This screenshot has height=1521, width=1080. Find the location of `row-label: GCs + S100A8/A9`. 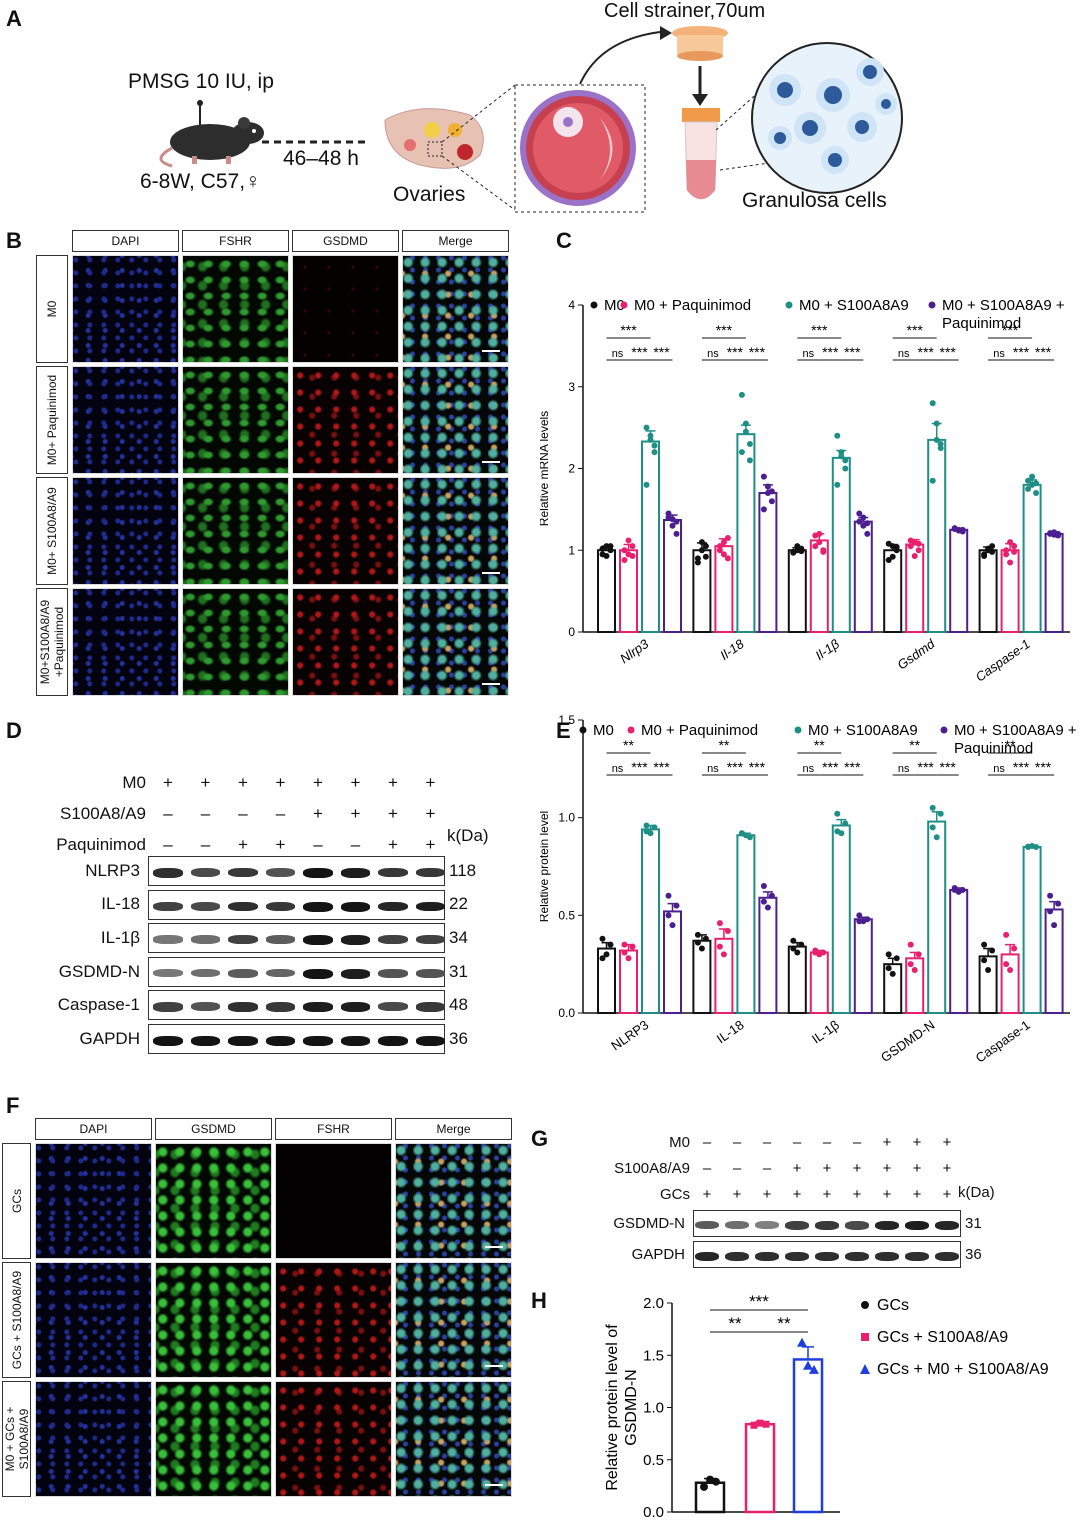

row-label: GCs + S100A8/A9 is located at coordinates (16, 1320).